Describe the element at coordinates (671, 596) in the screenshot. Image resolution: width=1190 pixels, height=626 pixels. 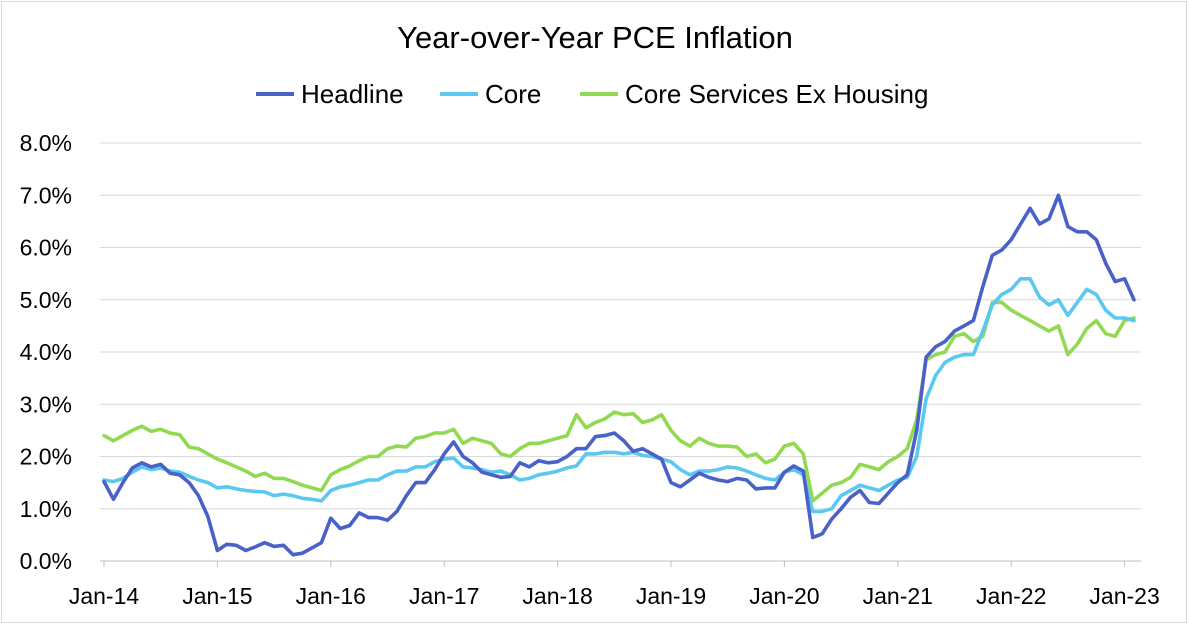
I see `x-tick-label: Jan-19` at that location.